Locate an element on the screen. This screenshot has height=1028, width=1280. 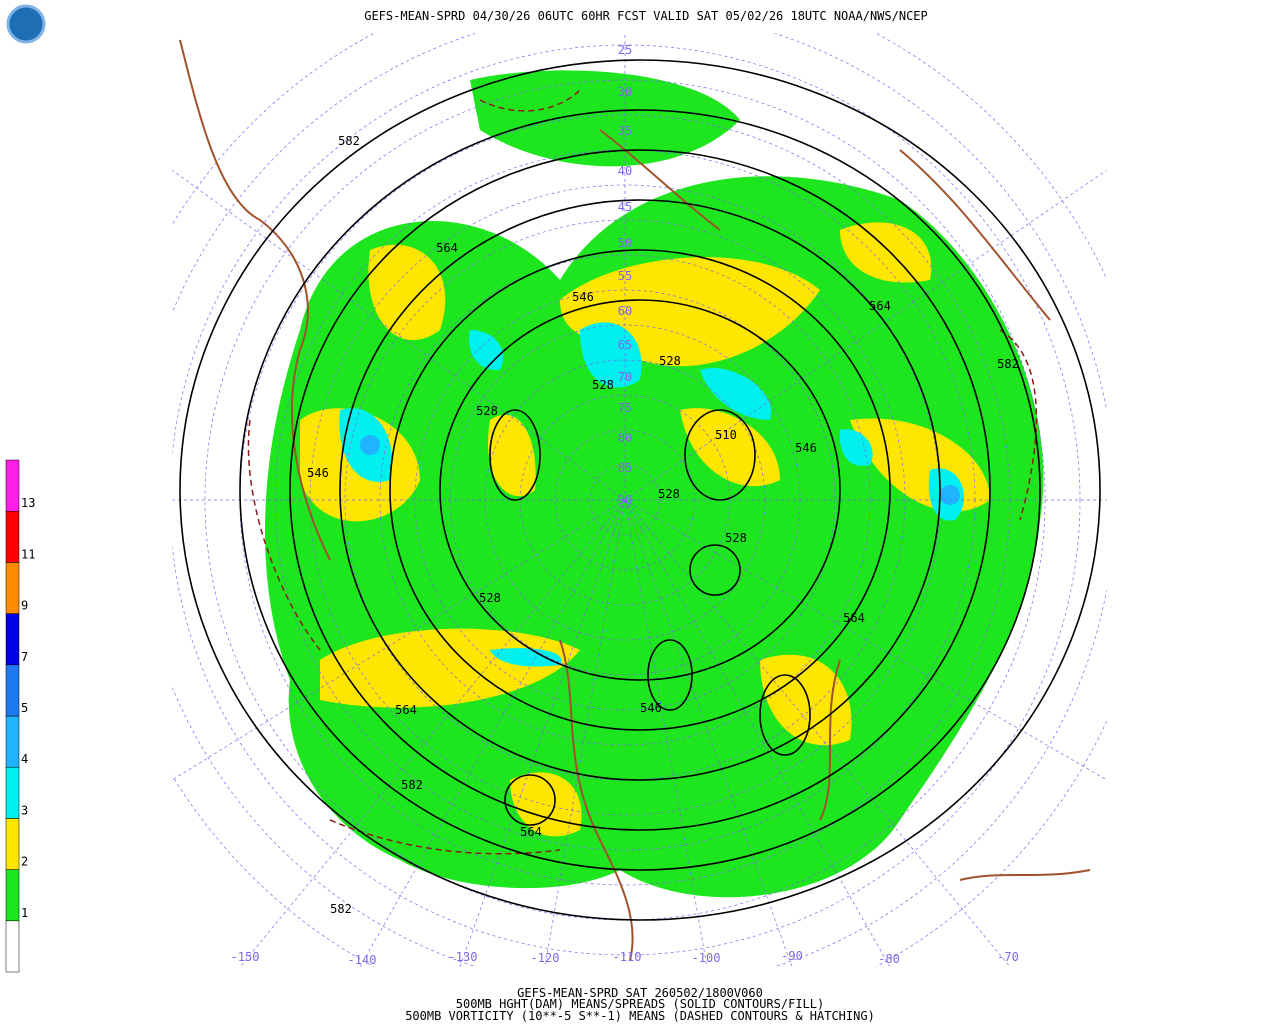
latitude-label: 85 is located at coordinates (625, 468).